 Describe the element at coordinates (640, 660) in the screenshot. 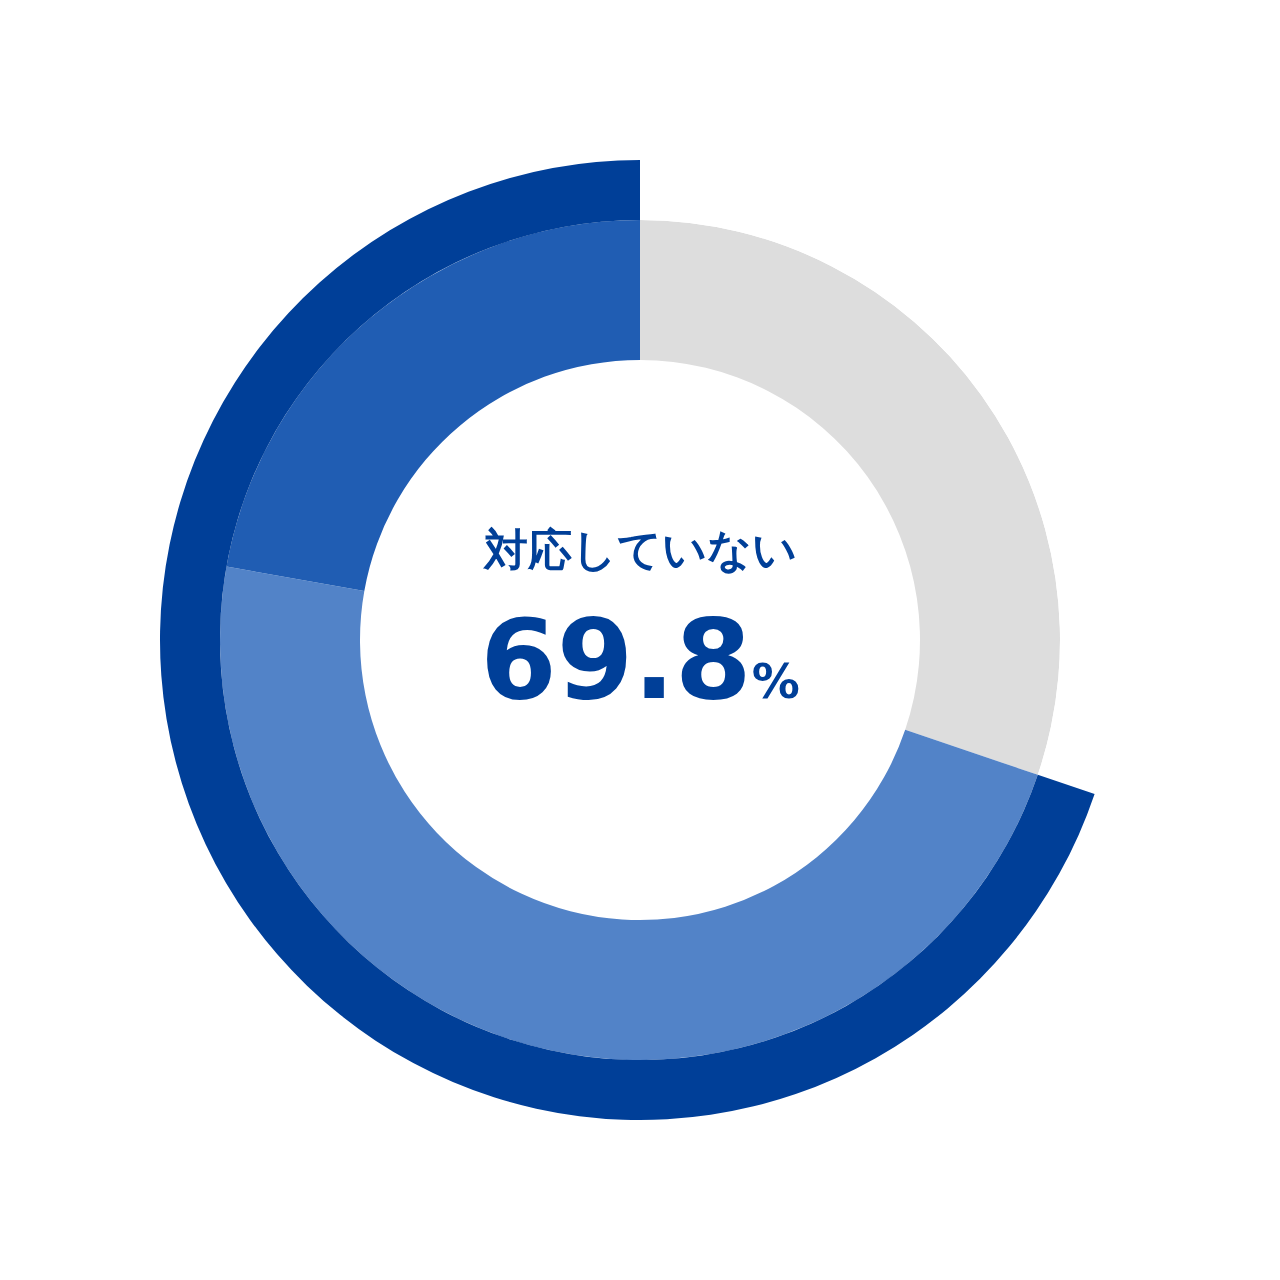

I see `data-label: 69.8%` at that location.